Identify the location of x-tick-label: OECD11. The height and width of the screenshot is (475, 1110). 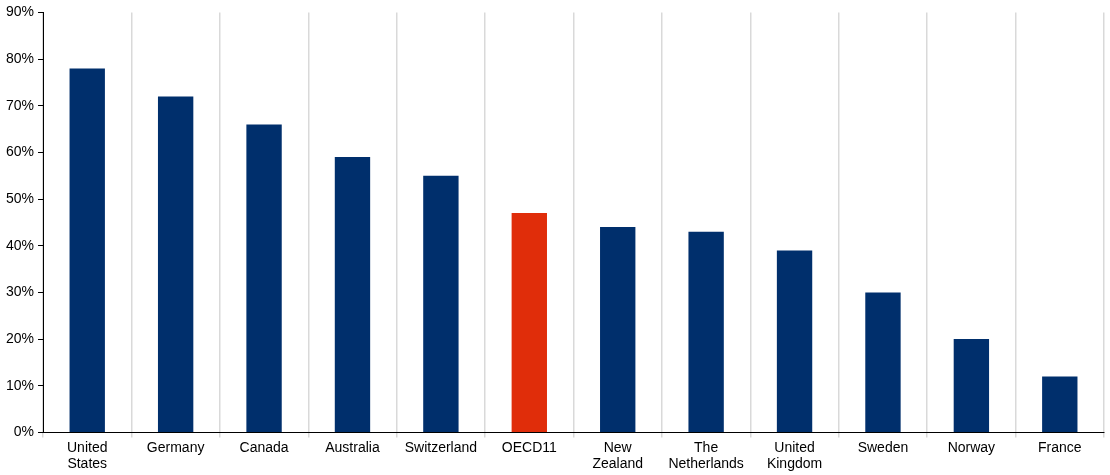
(529, 446).